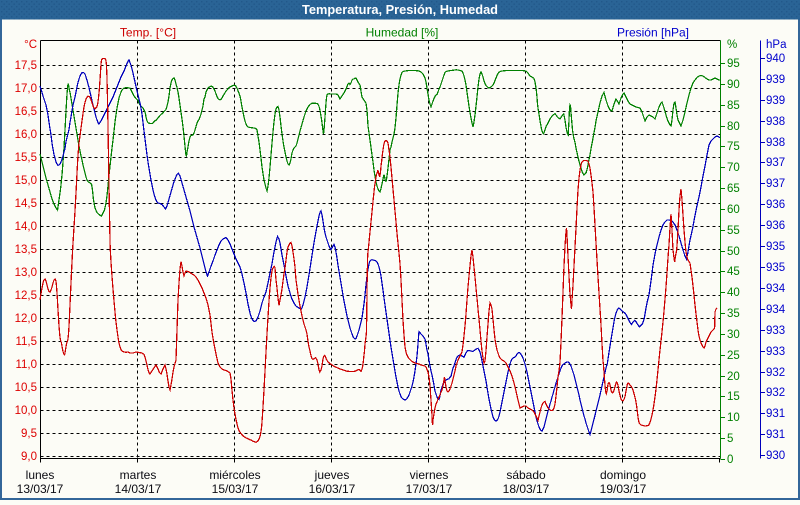  What do you see at coordinates (776, 45) in the screenshot?
I see `svg-text: hPa` at bounding box center [776, 45].